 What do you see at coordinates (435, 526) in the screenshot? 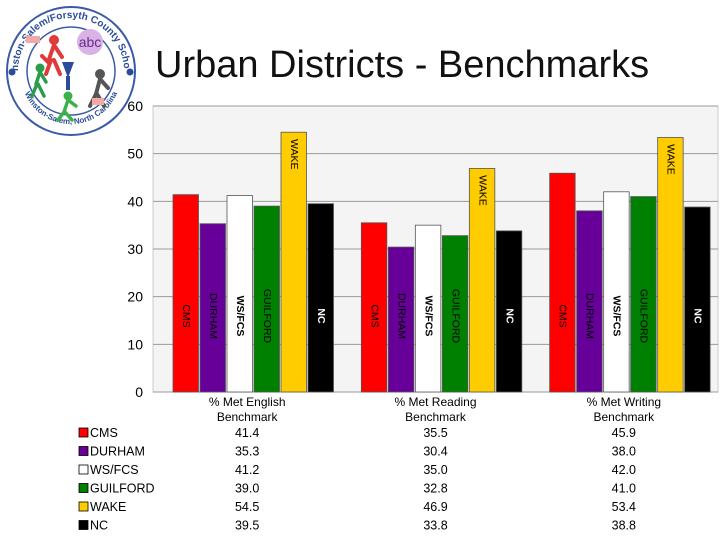
I see `data-table-value: 33.8` at bounding box center [435, 526].